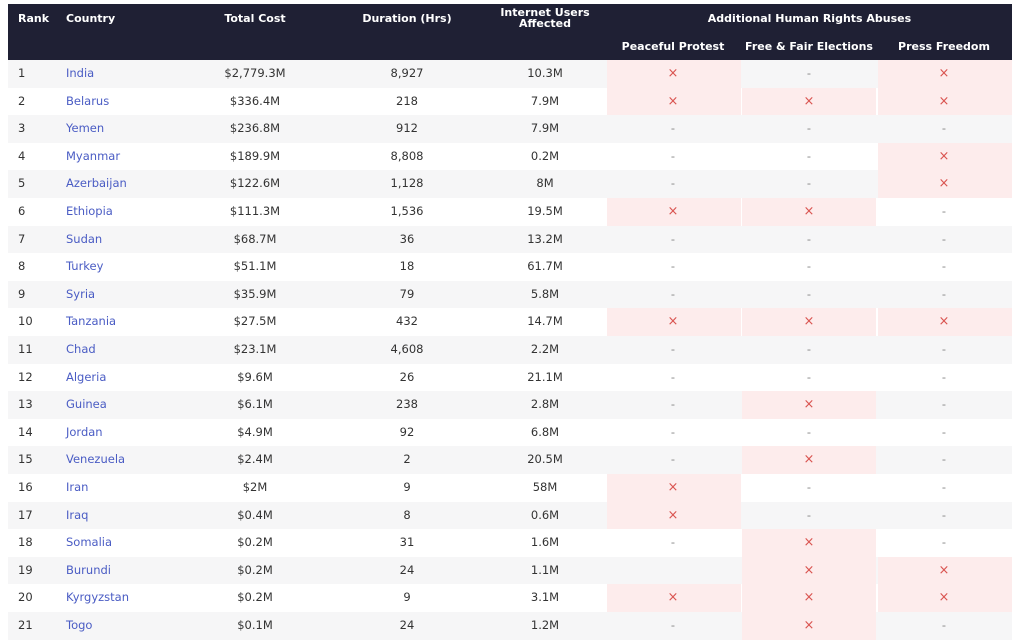  I want to click on table-cell: 14, so click(25, 433).